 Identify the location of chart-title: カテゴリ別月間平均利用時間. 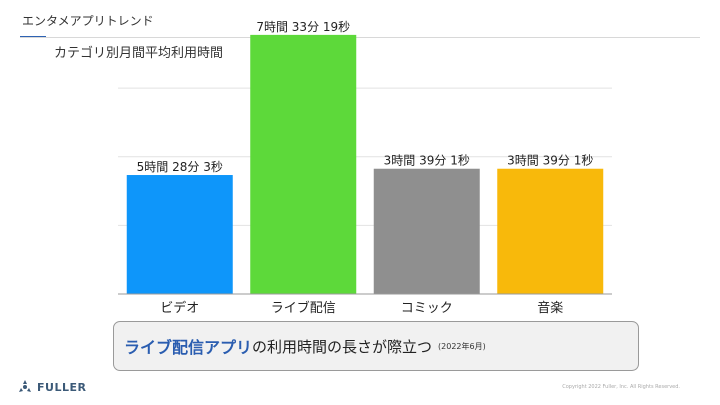
(139, 53).